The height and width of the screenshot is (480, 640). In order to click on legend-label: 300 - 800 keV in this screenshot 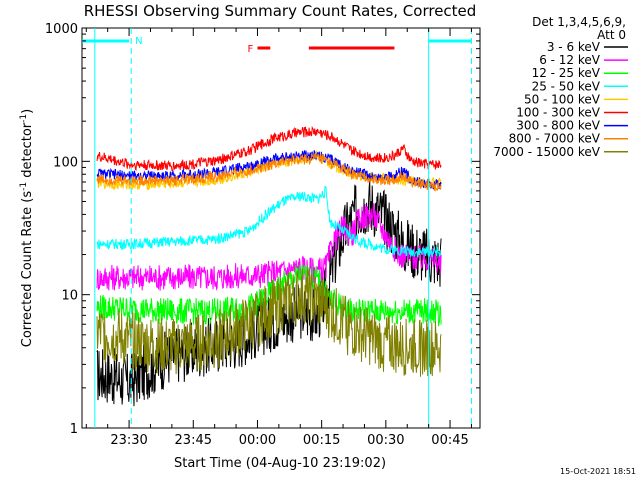, I will do `click(558, 126)`.